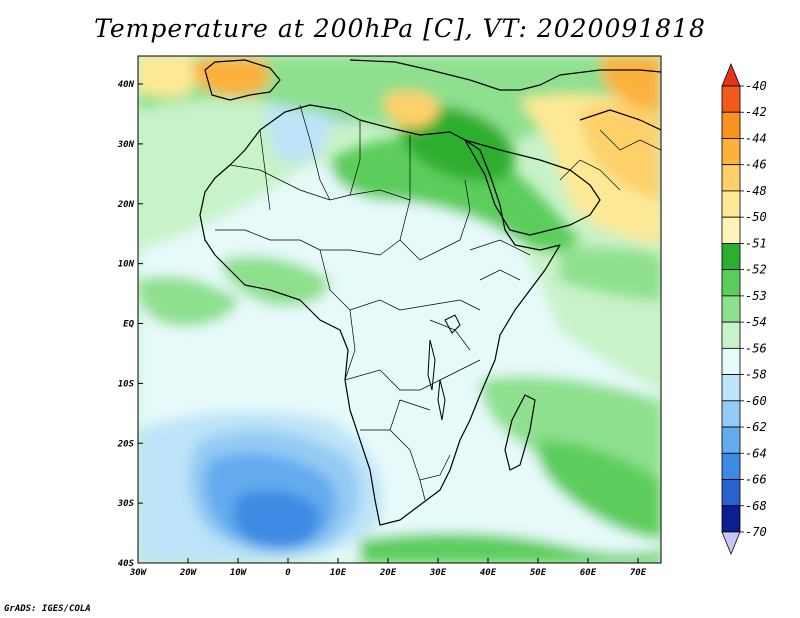 The image size is (800, 618). I want to click on colorbar-label: -44, so click(756, 138).